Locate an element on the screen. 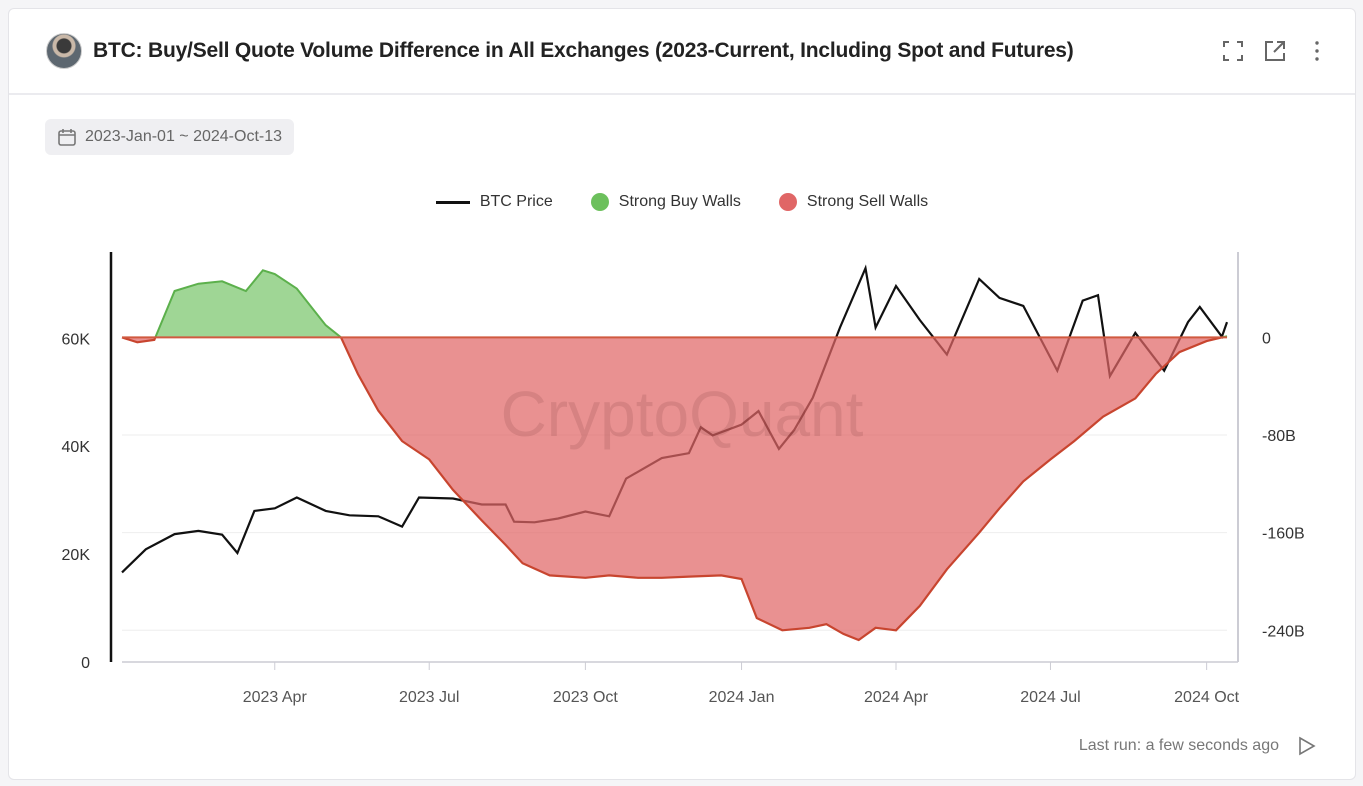 This screenshot has width=1363, height=786. right-axis-tick-label: -160B is located at coordinates (1283, 534).